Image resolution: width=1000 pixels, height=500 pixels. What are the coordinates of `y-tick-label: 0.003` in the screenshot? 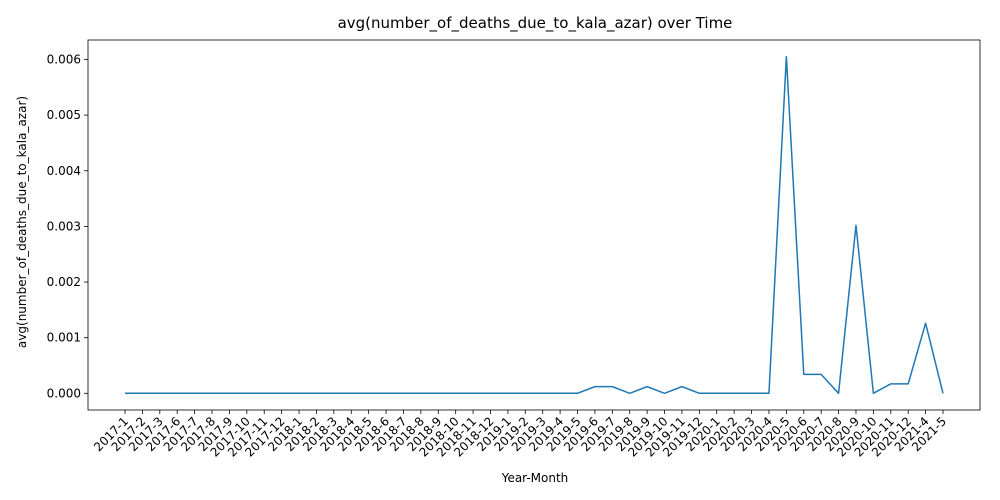 It's located at (64, 226).